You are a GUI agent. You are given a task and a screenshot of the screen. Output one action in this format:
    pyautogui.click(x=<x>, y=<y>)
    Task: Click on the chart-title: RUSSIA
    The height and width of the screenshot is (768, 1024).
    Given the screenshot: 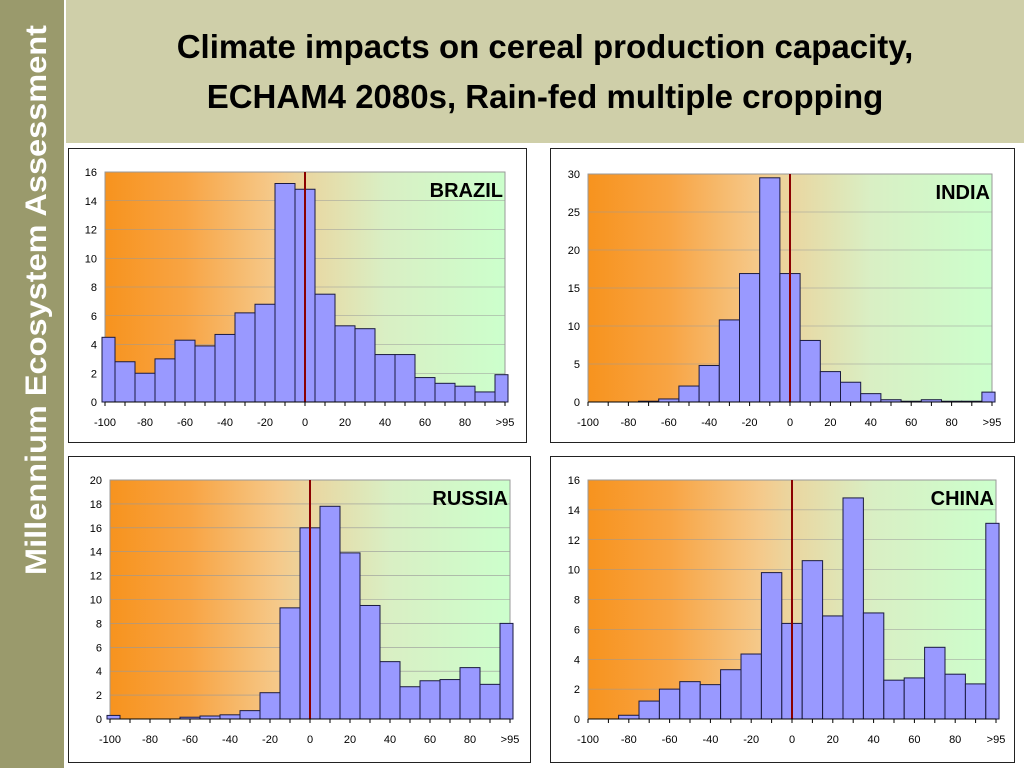 What is the action you would take?
    pyautogui.click(x=470, y=499)
    